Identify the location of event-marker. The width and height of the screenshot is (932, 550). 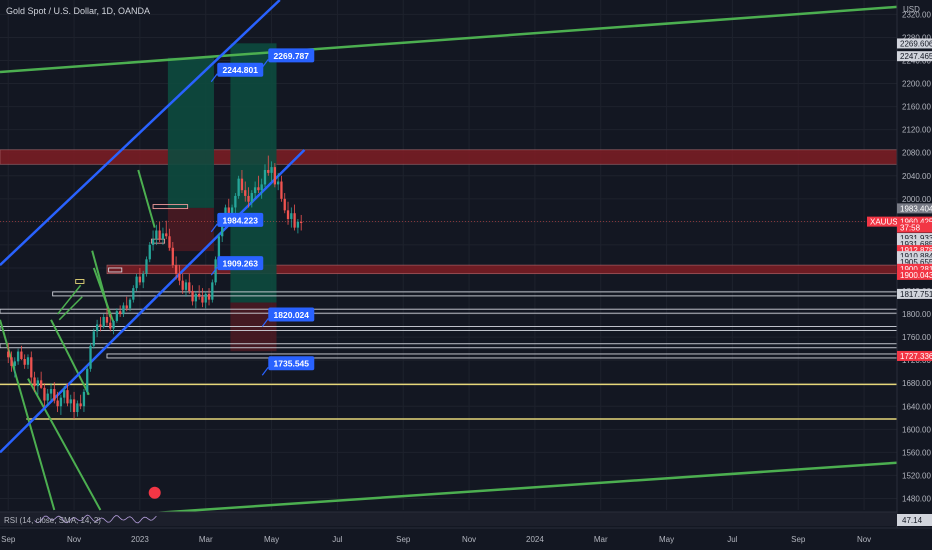
(154, 492).